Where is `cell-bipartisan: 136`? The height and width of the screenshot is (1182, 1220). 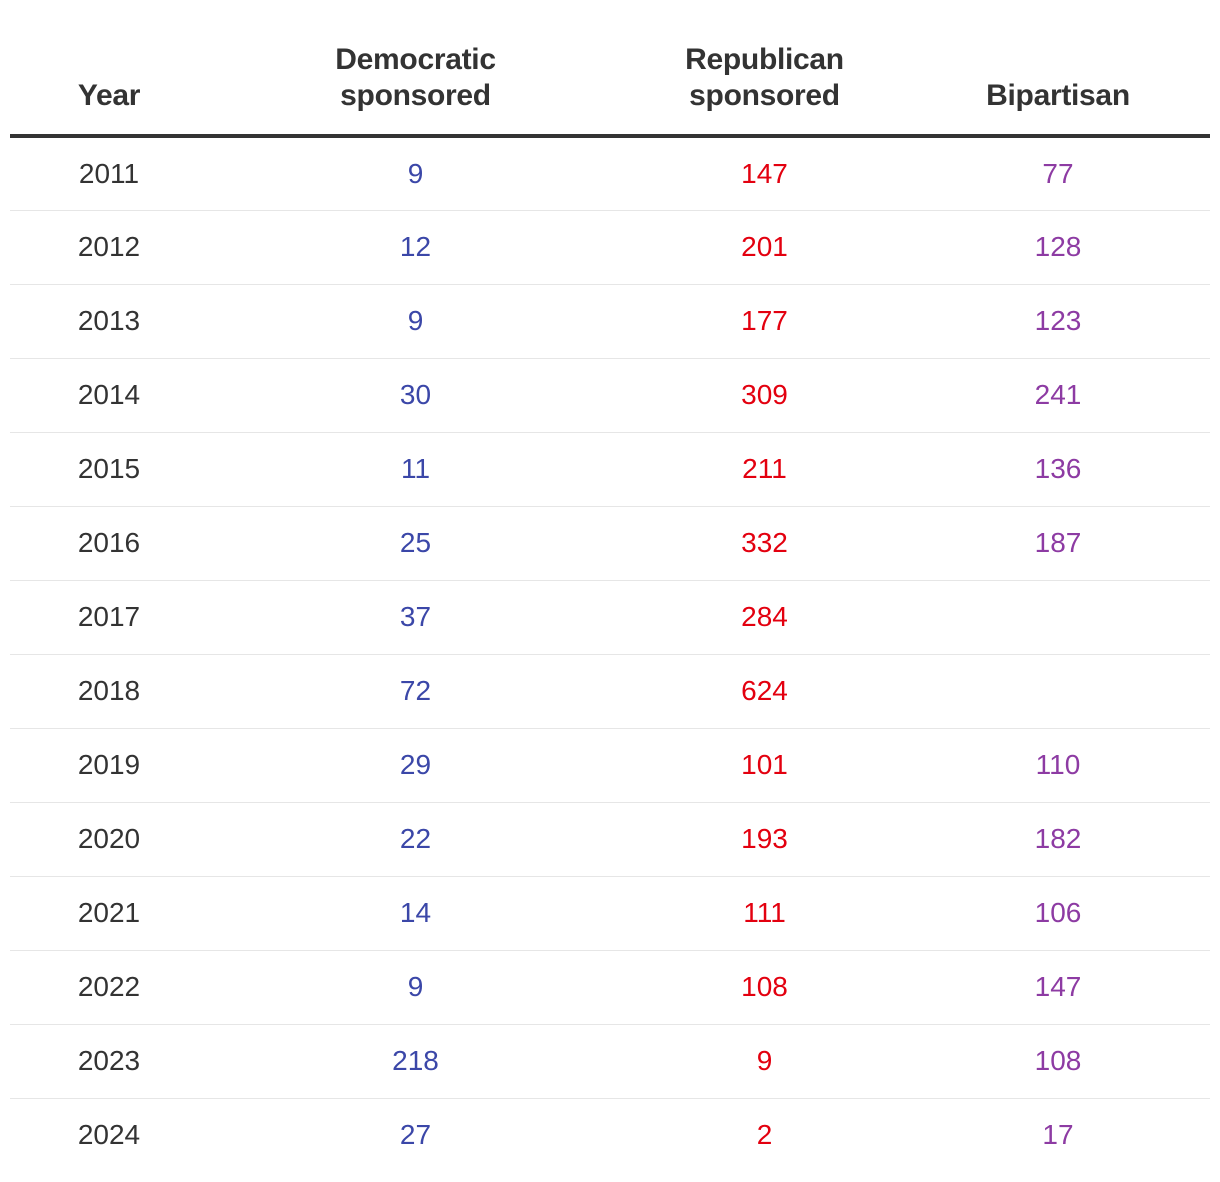 cell-bipartisan: 136 is located at coordinates (1058, 469).